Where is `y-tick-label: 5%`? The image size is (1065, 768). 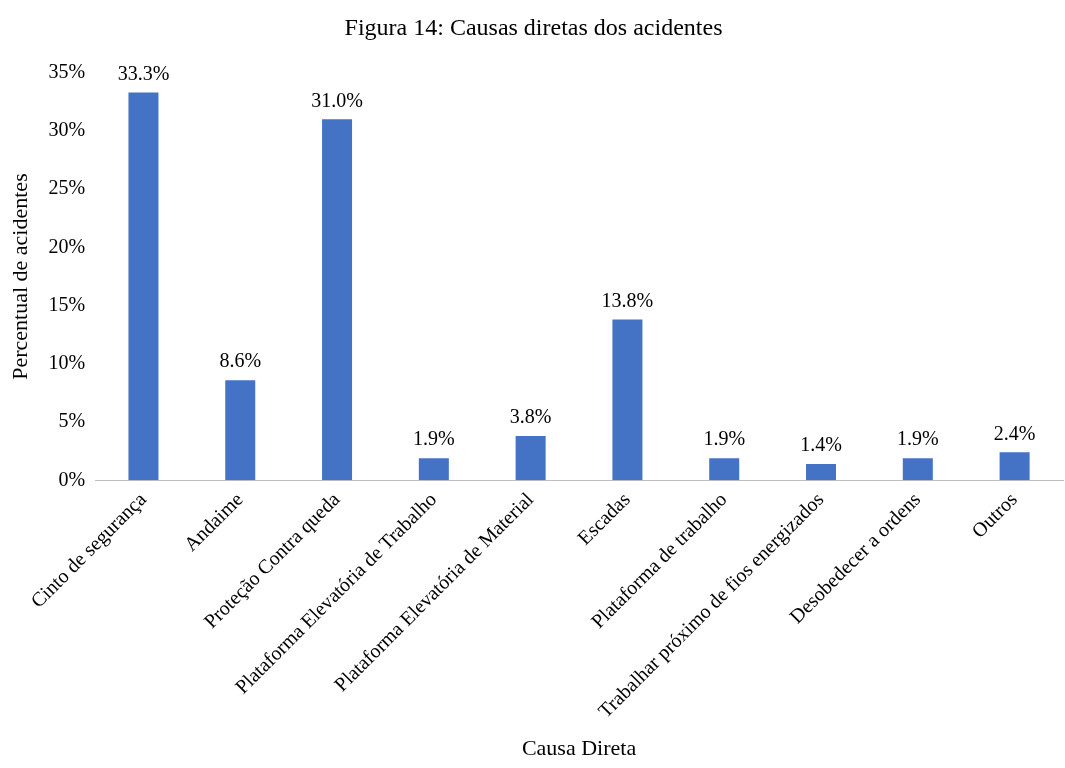
y-tick-label: 5% is located at coordinates (72, 420).